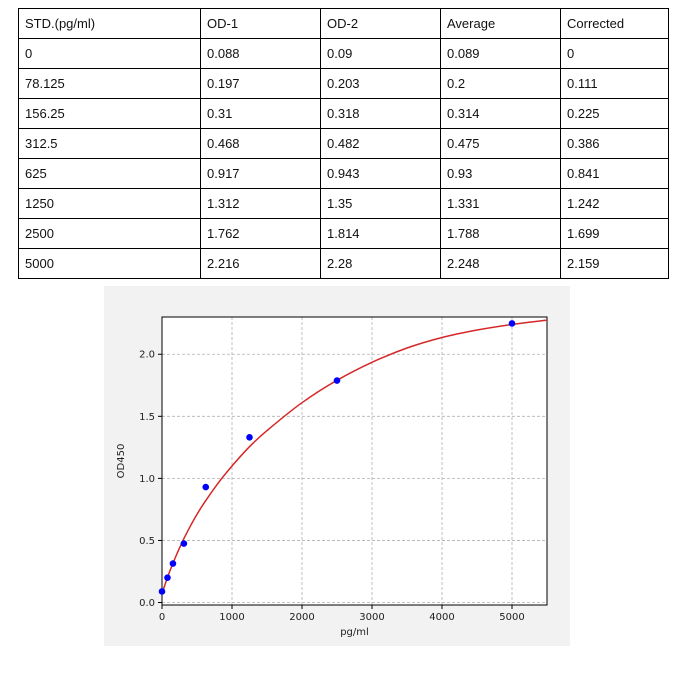  I want to click on x-tick-label: 3000, so click(371, 617).